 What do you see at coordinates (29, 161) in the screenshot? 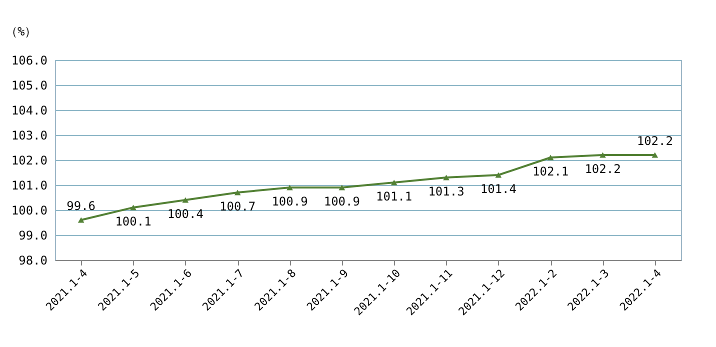
I see `y-tick-label: 102.0` at bounding box center [29, 161].